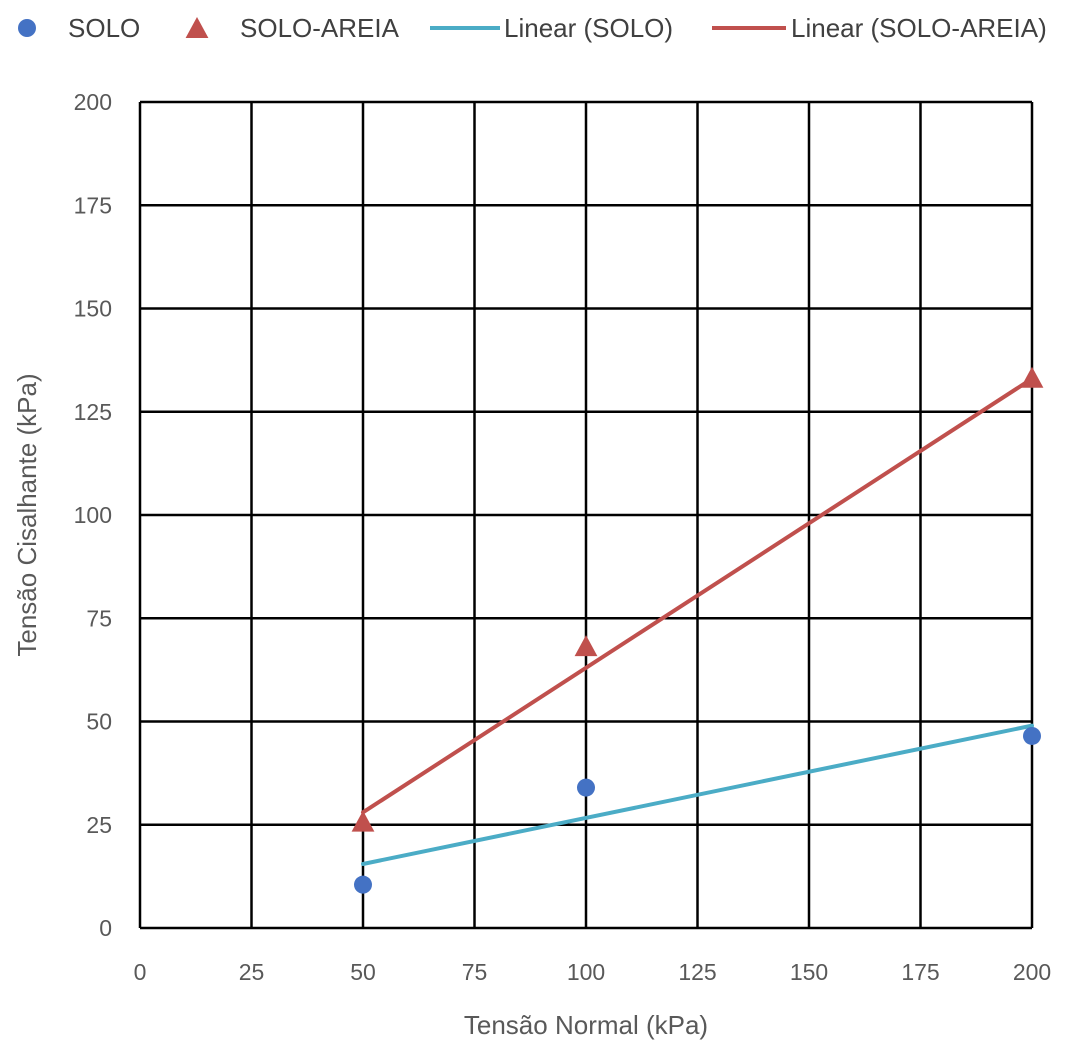 Image resolution: width=1069 pixels, height=1040 pixels. I want to click on x-tick-label: 200, so click(1032, 972).